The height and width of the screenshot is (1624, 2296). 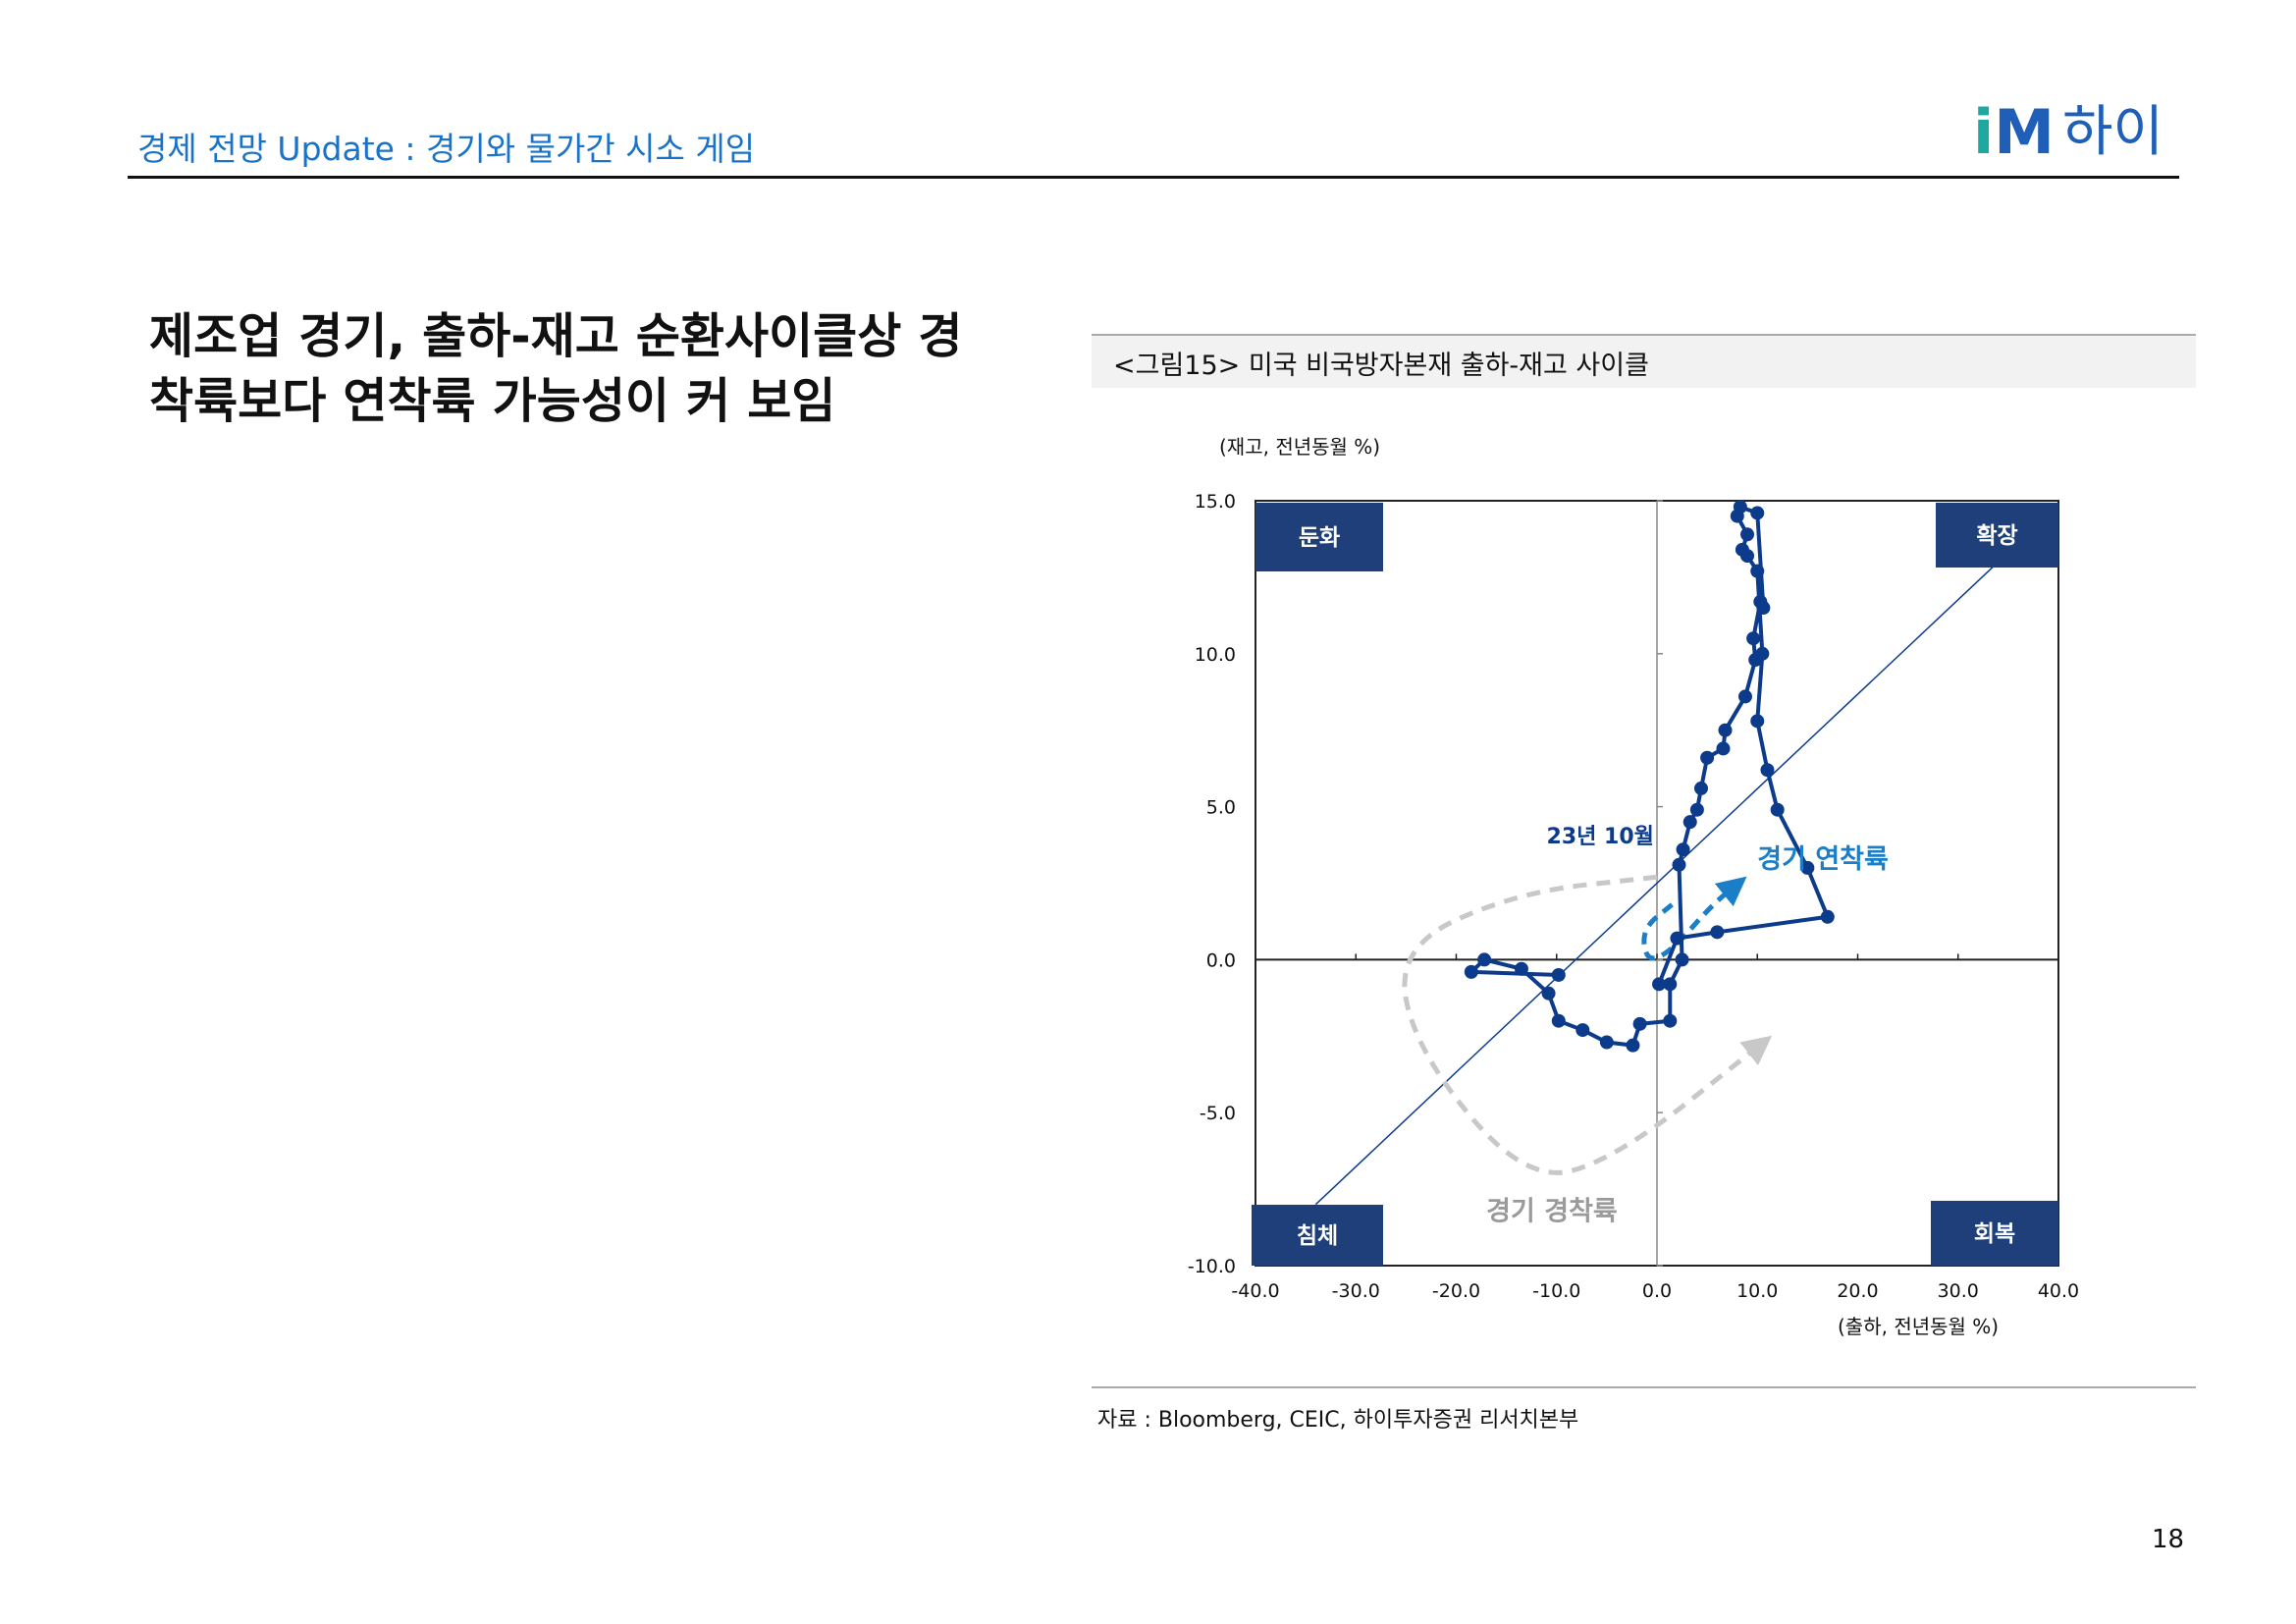 What do you see at coordinates (1657, 1291) in the screenshot?
I see `x-tick-label: 0.0` at bounding box center [1657, 1291].